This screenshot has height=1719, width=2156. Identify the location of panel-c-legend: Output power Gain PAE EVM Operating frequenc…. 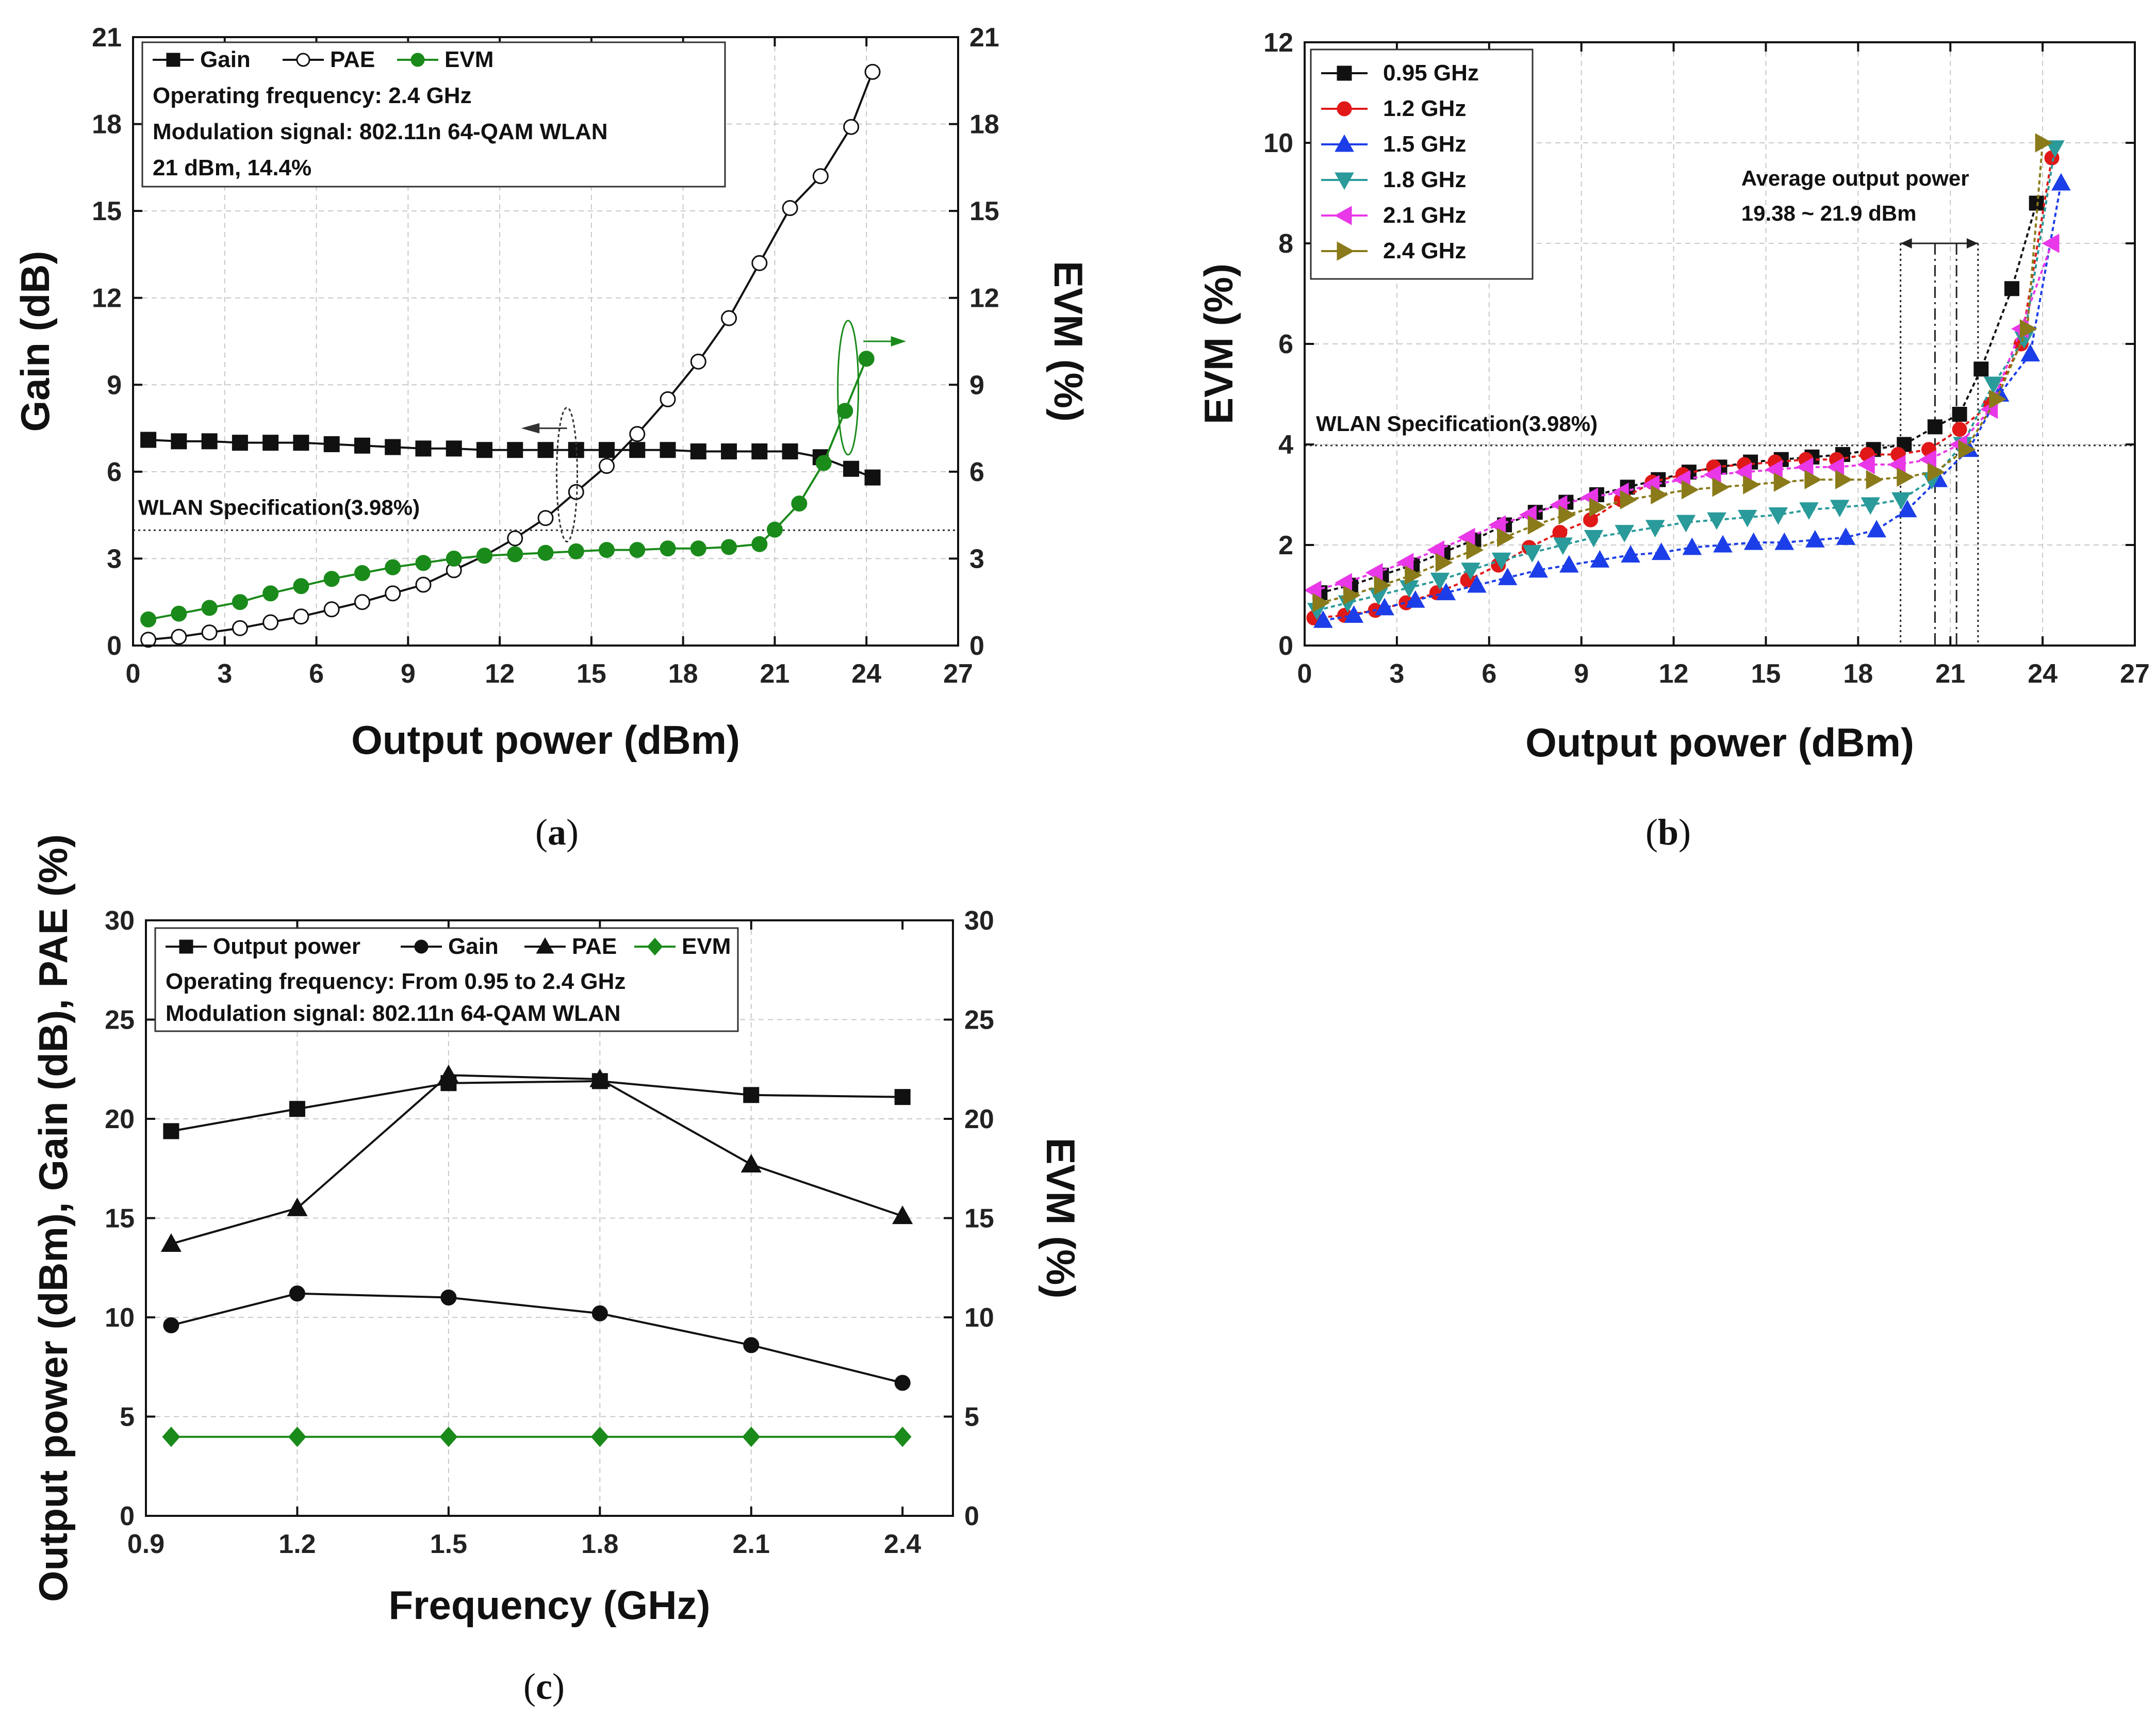
(446, 979).